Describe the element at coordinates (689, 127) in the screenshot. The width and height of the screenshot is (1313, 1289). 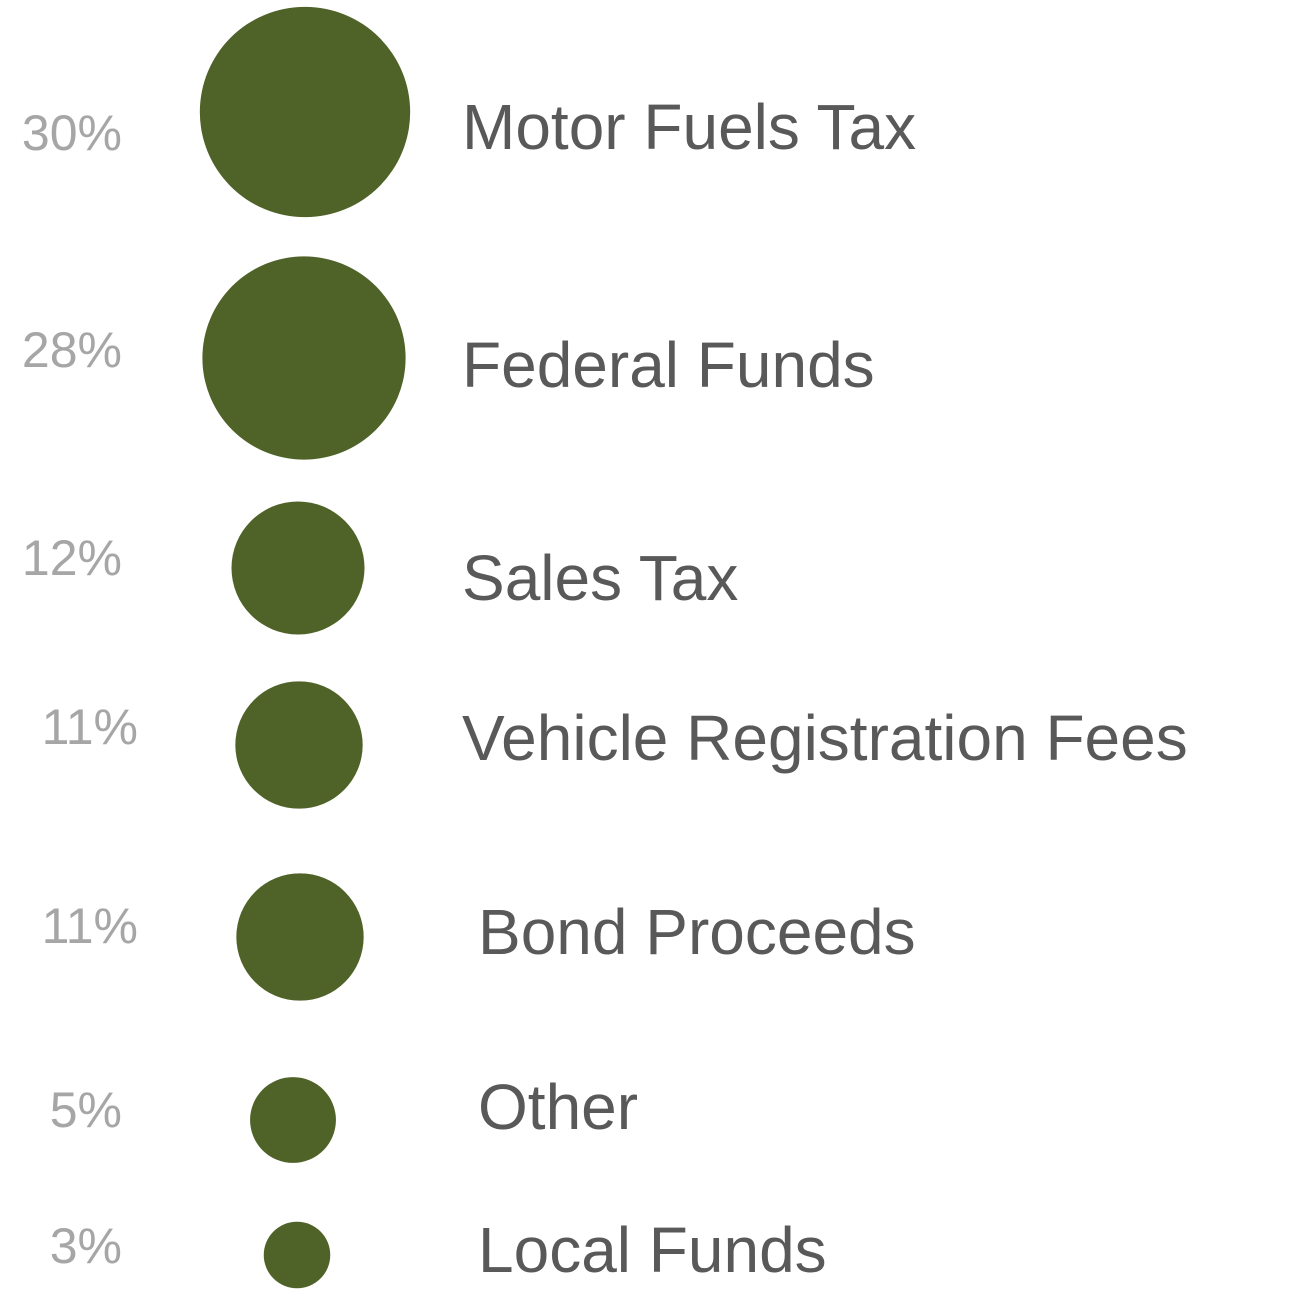
I see `category-label: Motor Fuels Tax` at that location.